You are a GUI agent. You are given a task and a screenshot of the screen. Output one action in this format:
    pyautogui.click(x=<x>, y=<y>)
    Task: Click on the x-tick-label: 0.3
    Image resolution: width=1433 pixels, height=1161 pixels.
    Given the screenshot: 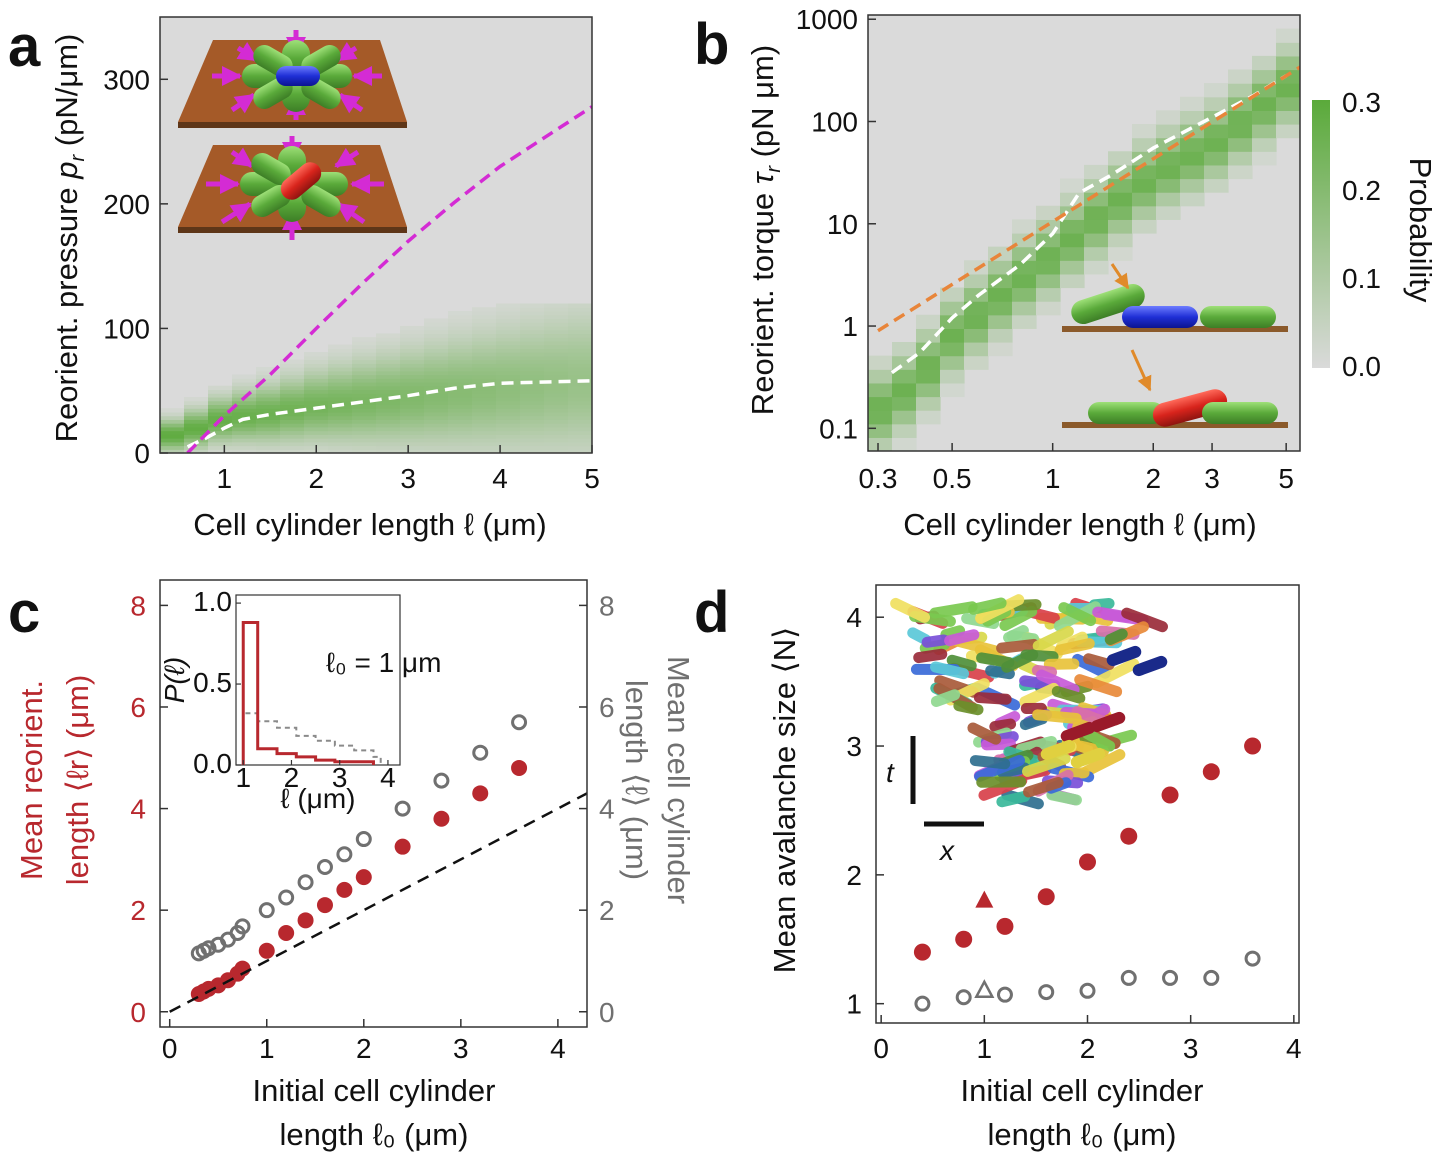 What is the action you would take?
    pyautogui.click(x=878, y=478)
    